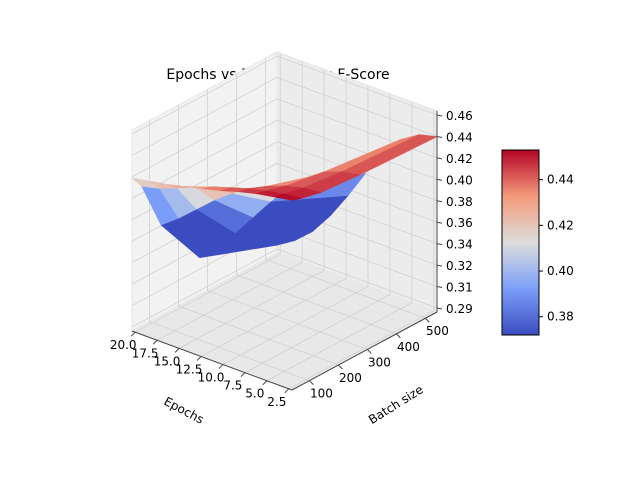  Describe the element at coordinates (459, 266) in the screenshot. I see `z-tick-label: 0.32` at that location.